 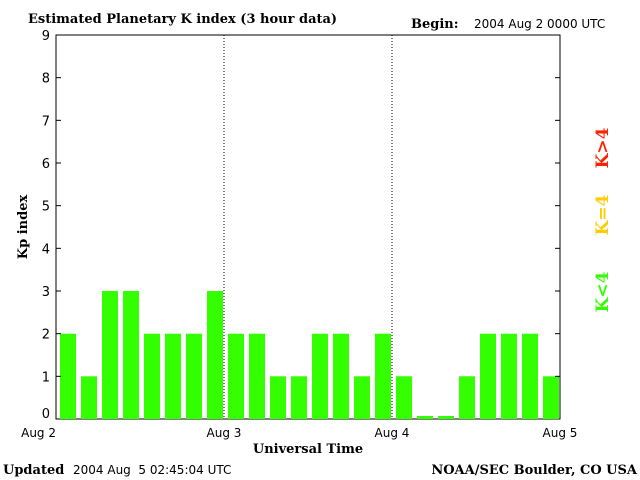 I want to click on legend-k-below-4: K<4, so click(x=603, y=291).